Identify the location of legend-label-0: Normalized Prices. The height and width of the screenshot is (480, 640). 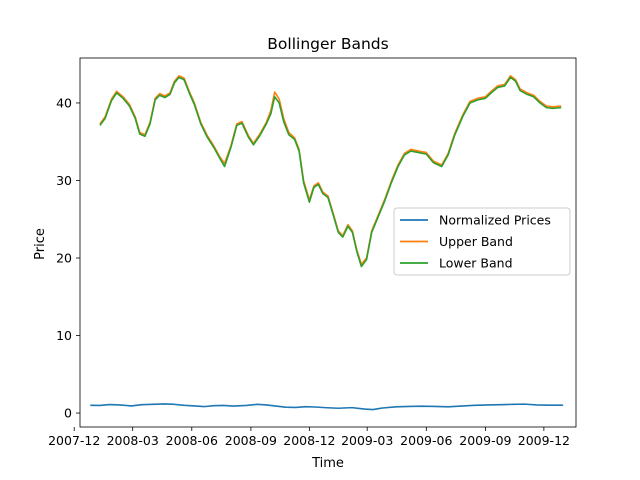
(495, 220).